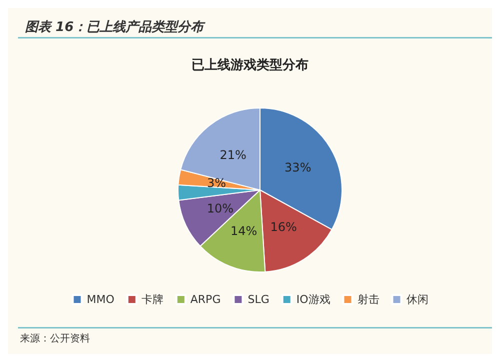 The width and height of the screenshot is (500, 362). I want to click on legend-label: 卡牌, so click(152, 299).